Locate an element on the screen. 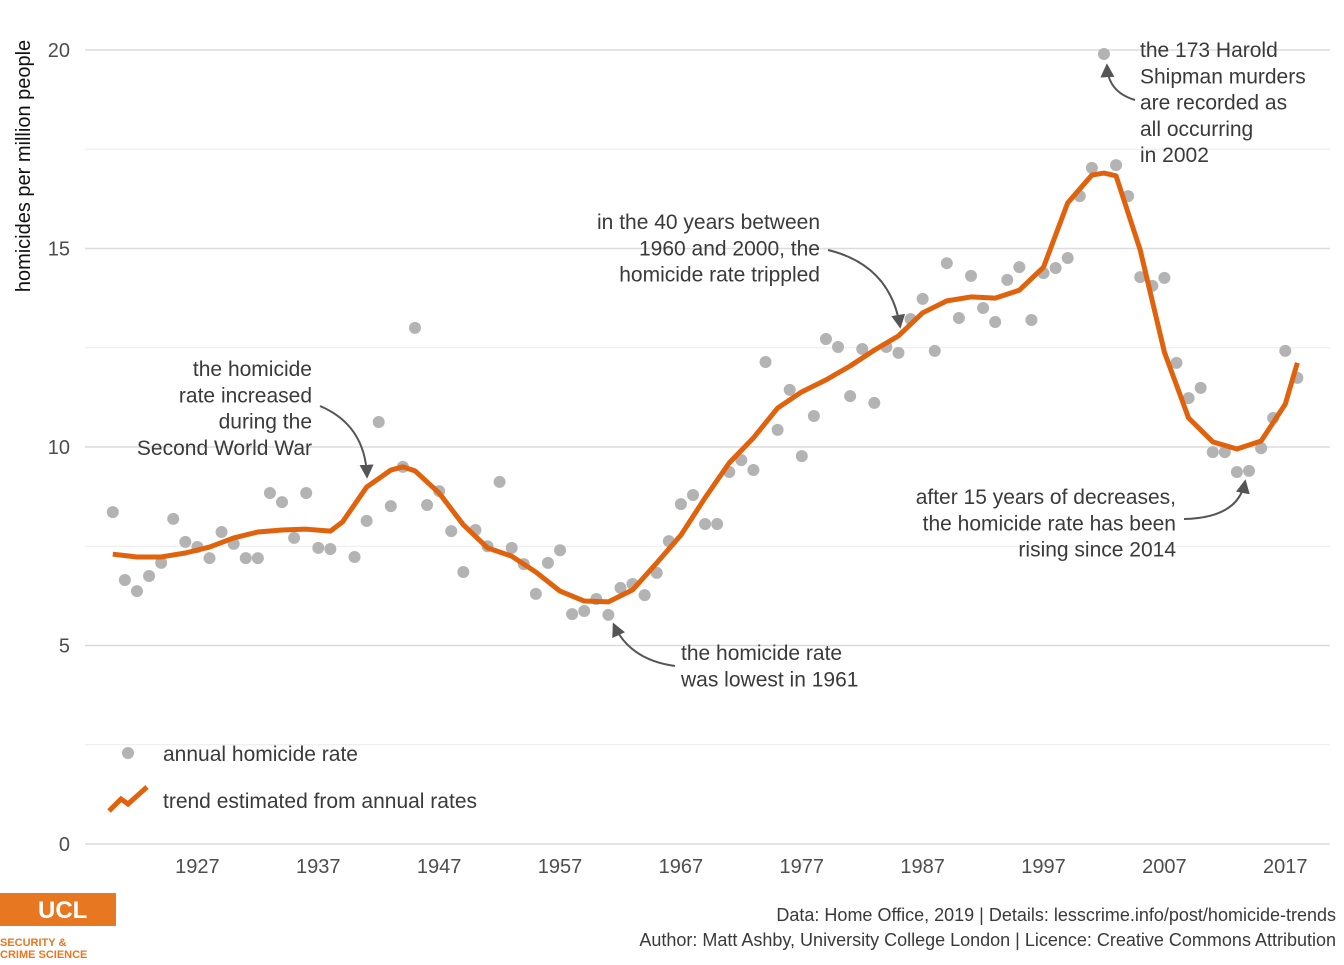 This screenshot has width=1344, height=965. y-axis-label: homicides per million people is located at coordinates (24, 166).